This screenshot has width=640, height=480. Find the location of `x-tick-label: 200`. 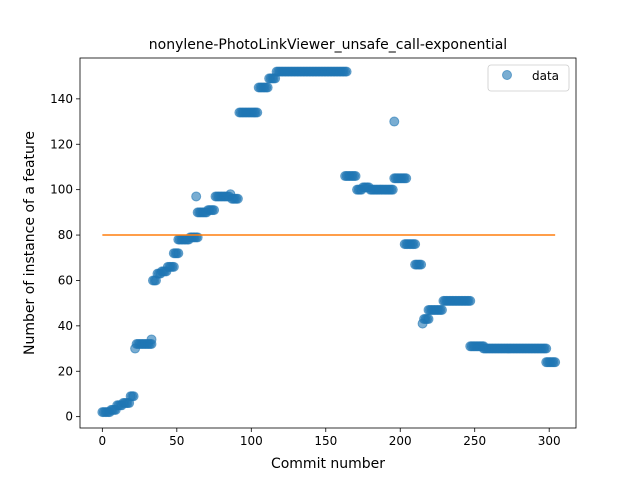

x-tick-label: 200 is located at coordinates (400, 441).